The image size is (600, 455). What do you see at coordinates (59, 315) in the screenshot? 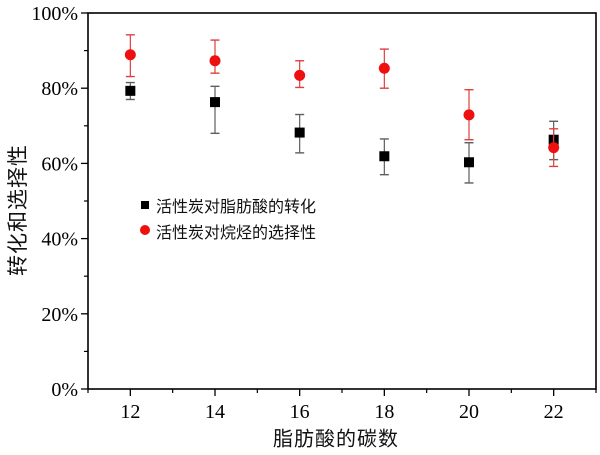
I see `y-tick-label: 20%` at bounding box center [59, 315].